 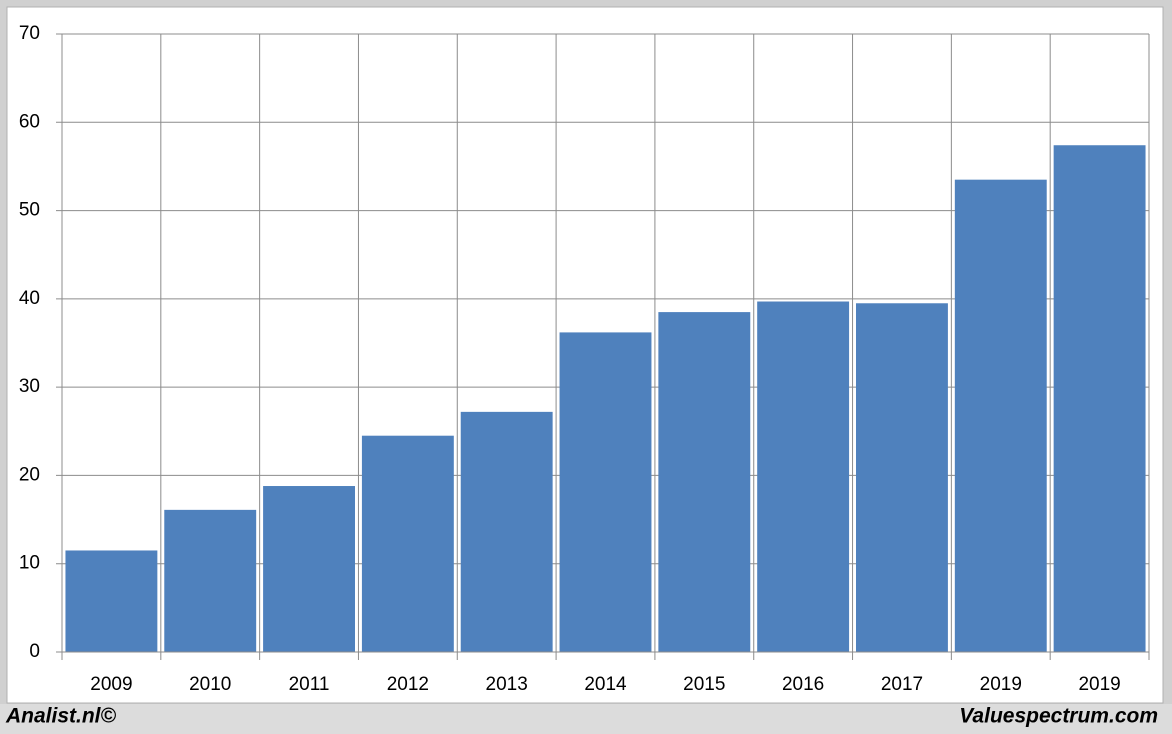 What do you see at coordinates (309, 684) in the screenshot?
I see `x-tick-label: 2011` at bounding box center [309, 684].